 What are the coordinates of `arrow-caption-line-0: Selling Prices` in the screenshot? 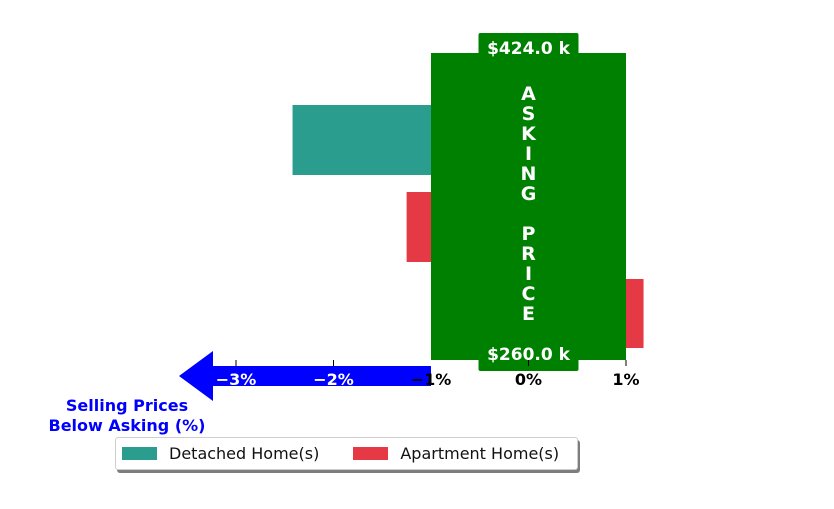 It's located at (127, 405).